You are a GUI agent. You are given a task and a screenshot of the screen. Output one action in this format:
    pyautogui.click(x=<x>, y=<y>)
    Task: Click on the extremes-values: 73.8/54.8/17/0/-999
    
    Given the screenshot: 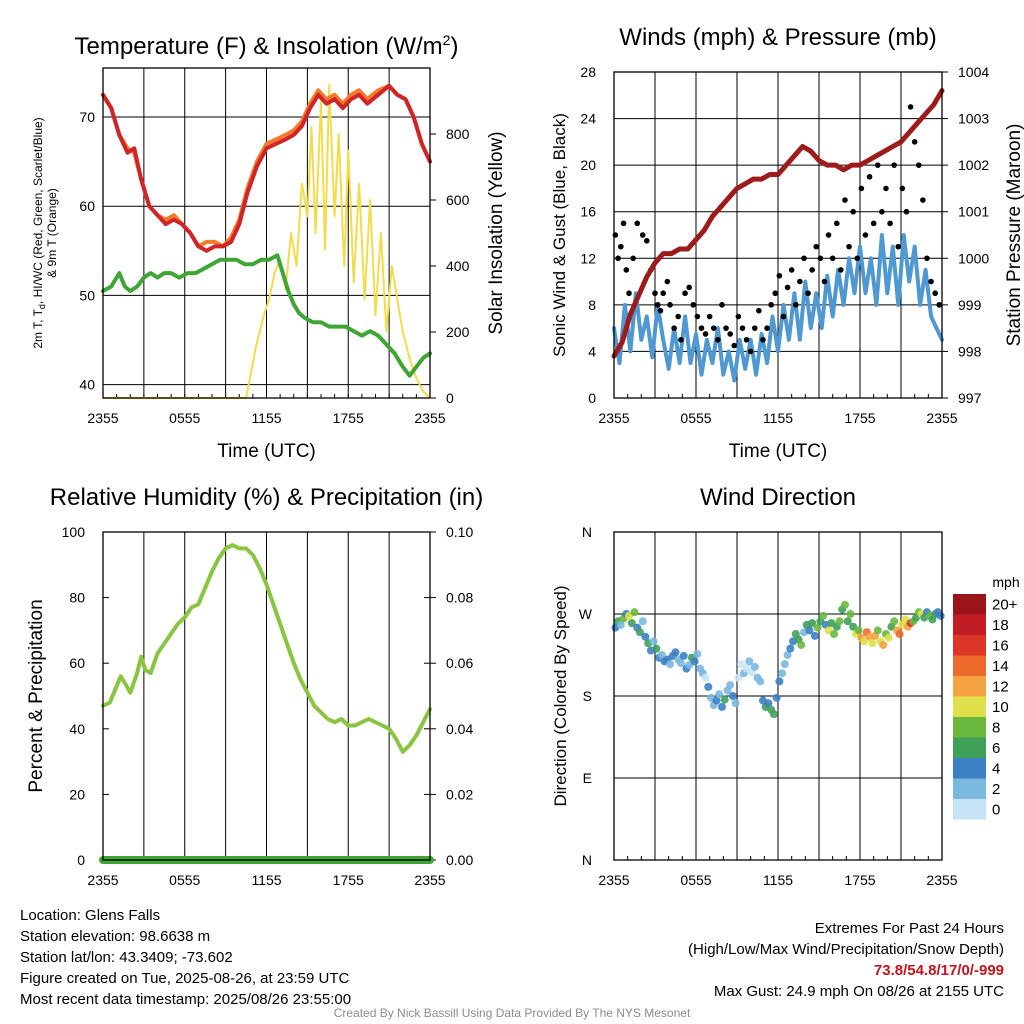 What is the action you would take?
    pyautogui.click(x=938, y=970)
    